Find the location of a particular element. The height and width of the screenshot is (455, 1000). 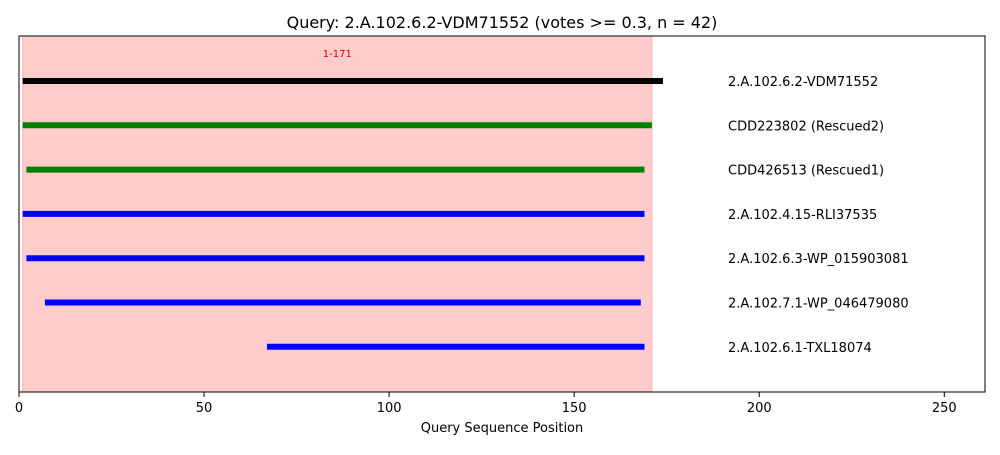

series-label: CDD426513 (Rescued1) is located at coordinates (806, 171).